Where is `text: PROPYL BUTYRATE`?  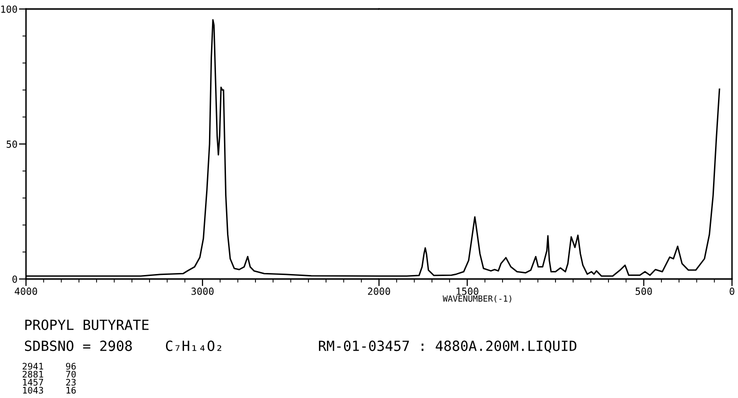
text: PROPYL BUTYRATE is located at coordinates (87, 325).